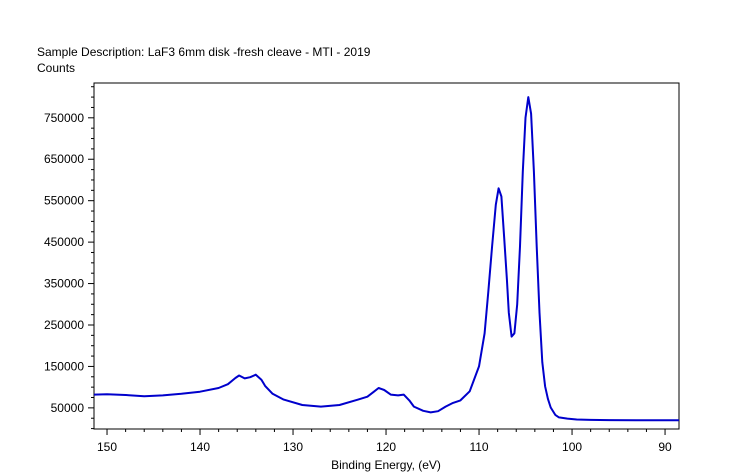  Describe the element at coordinates (107, 447) in the screenshot. I see `x-tick-label: 150` at that location.